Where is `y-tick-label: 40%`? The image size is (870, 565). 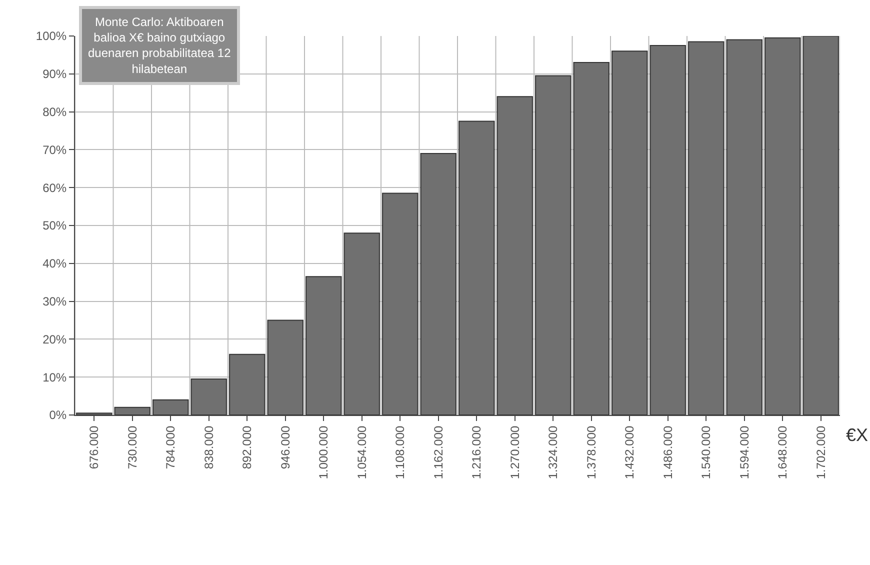 y-tick-label: 40% is located at coordinates (54, 263).